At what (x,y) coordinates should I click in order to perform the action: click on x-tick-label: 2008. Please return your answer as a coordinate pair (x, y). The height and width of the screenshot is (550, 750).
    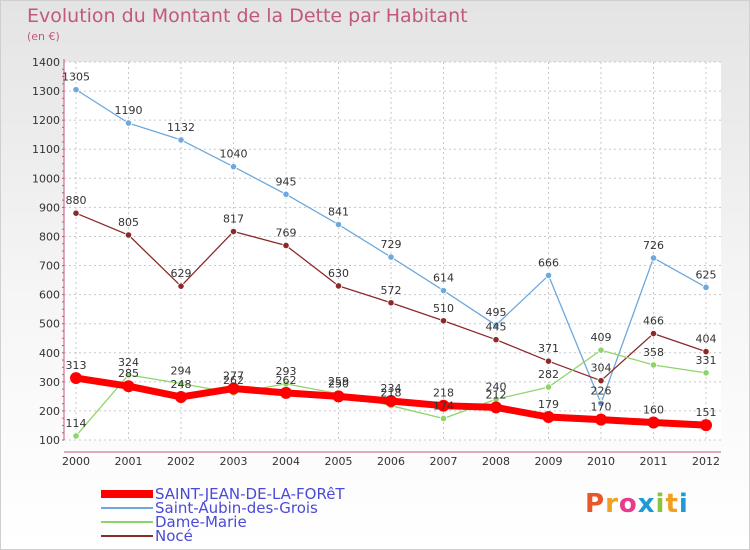
    Looking at the image, I should click on (496, 461).